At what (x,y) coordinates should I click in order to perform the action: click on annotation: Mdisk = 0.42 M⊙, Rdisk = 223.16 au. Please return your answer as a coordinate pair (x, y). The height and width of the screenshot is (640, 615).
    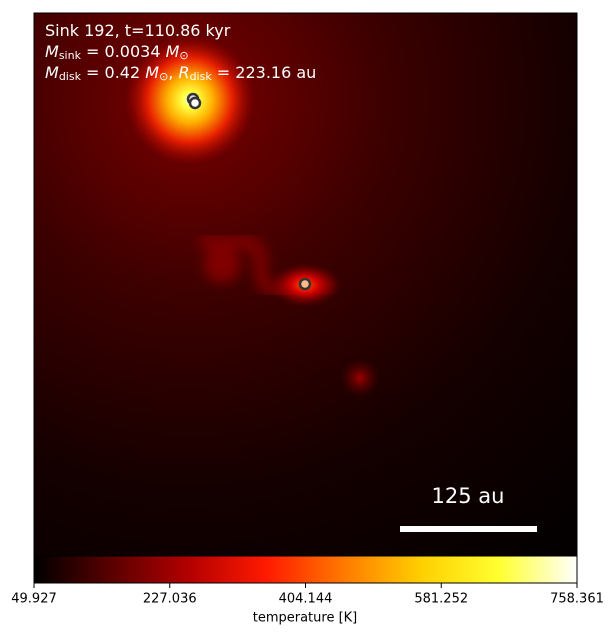
    Looking at the image, I should click on (180, 73).